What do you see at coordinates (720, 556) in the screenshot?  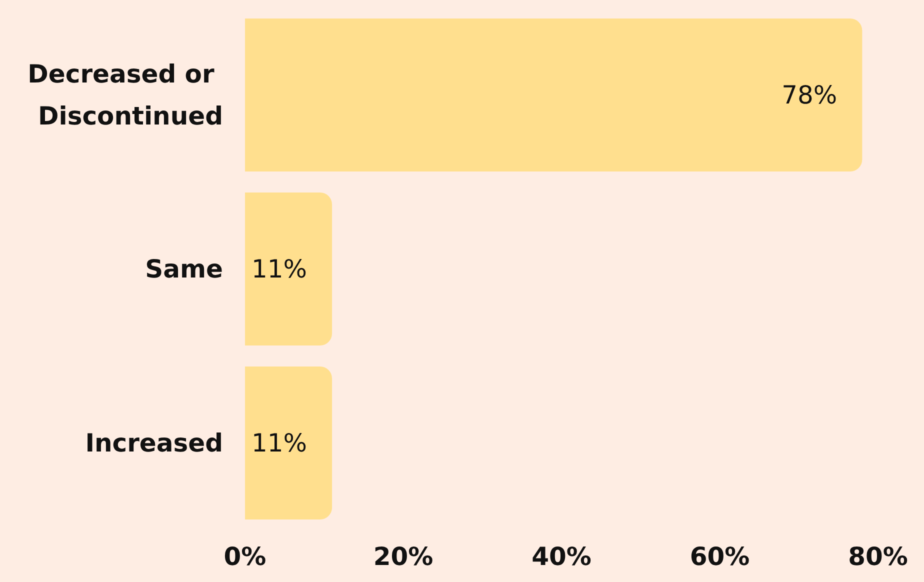 I see `x-tick-label: 60%` at bounding box center [720, 556].